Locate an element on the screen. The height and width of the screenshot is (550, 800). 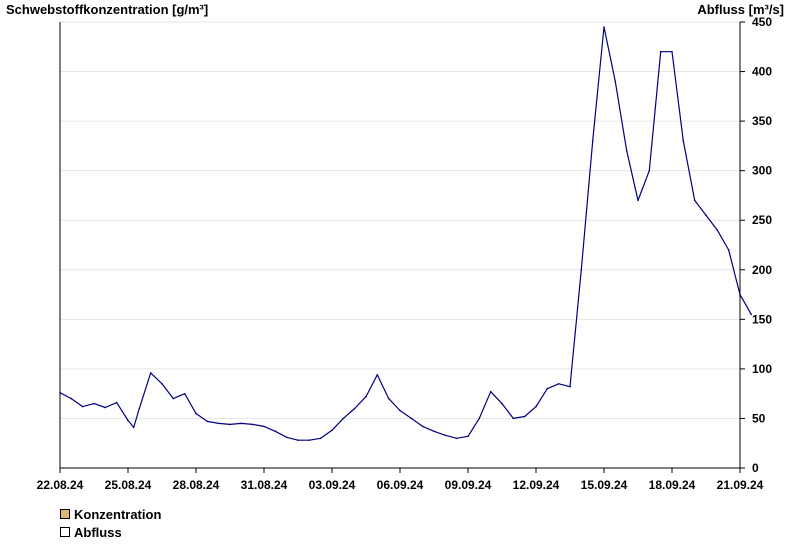
legend-label-abfluss: Abfluss is located at coordinates (98, 532).